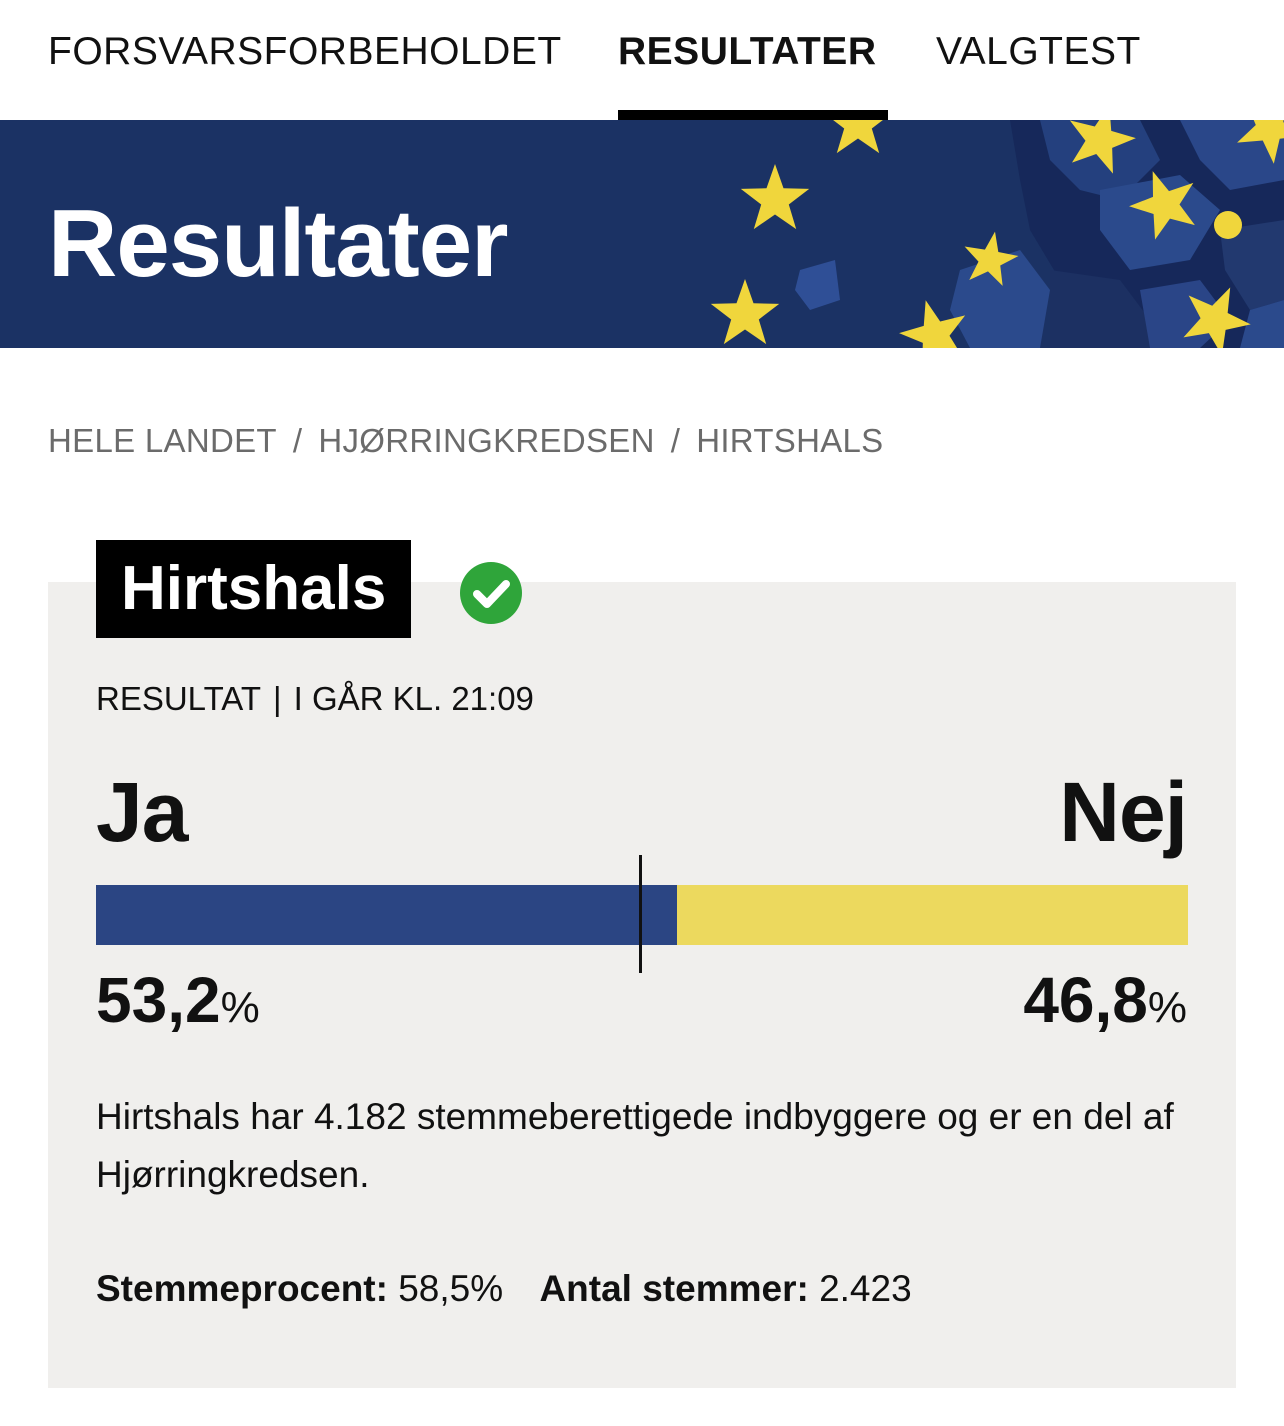 This screenshot has width=1284, height=1426. What do you see at coordinates (179, 698) in the screenshot?
I see `result-status-label: RESULTAT` at bounding box center [179, 698].